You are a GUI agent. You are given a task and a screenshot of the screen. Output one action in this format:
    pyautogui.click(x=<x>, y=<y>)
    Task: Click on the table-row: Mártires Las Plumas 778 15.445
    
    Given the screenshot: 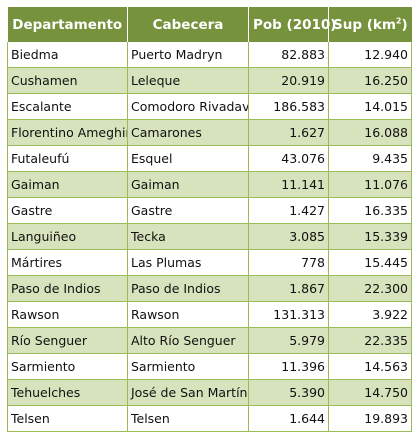 What is the action you would take?
    pyautogui.click(x=209, y=262)
    